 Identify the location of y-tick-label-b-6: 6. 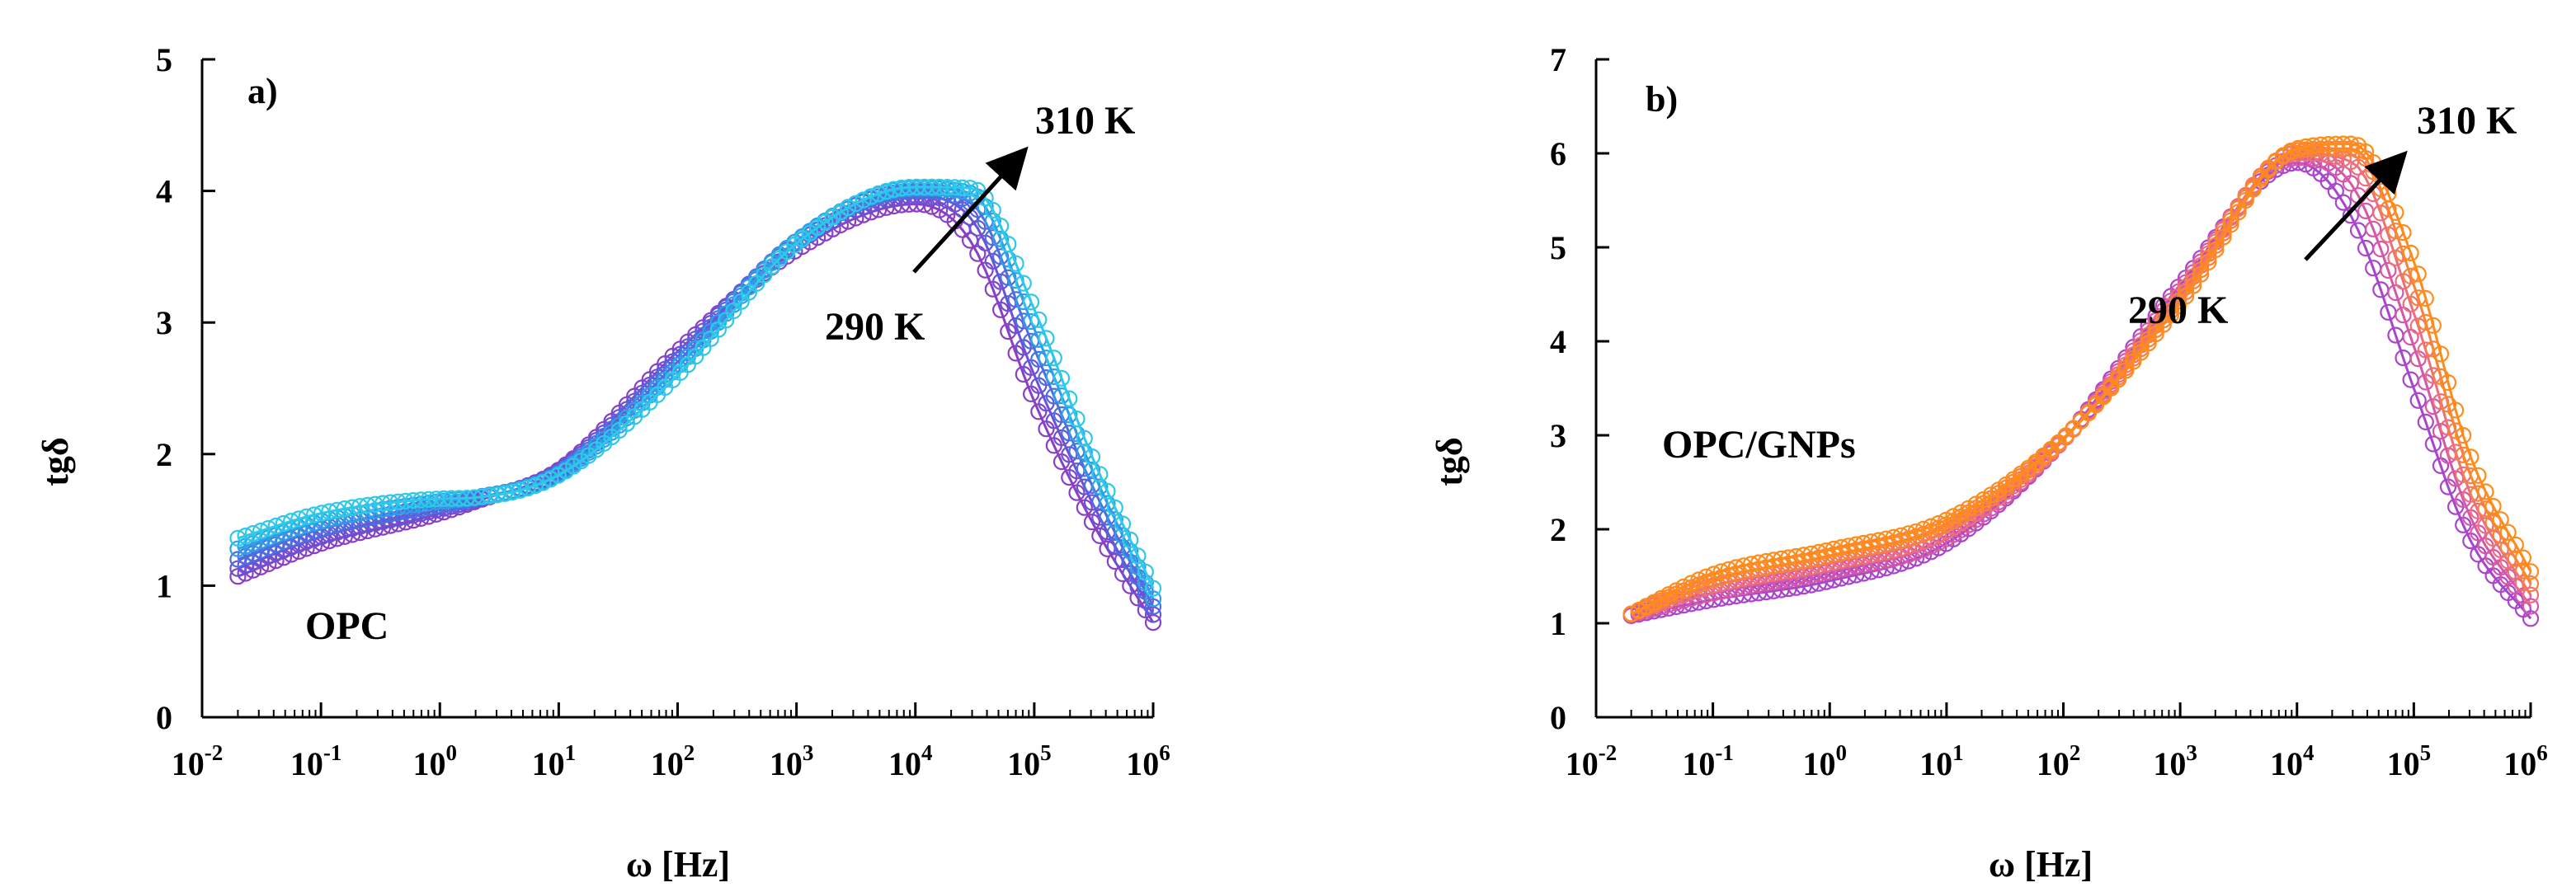
(1558, 154).